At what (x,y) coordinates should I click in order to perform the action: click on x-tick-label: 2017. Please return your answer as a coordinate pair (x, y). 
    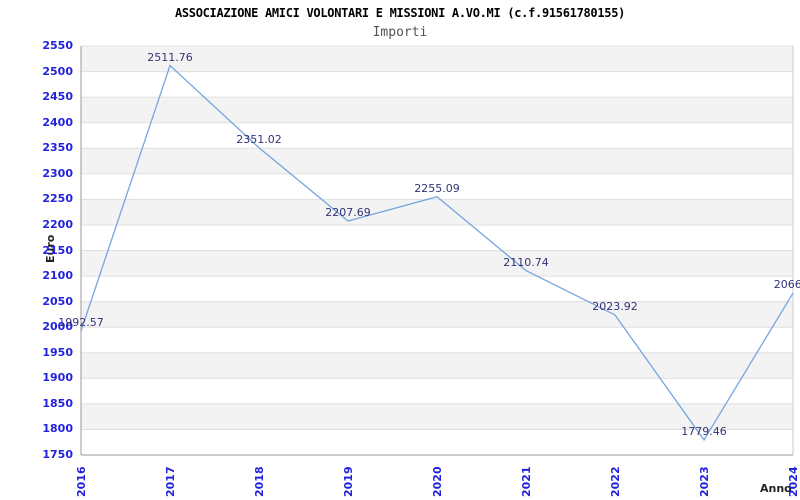
    Looking at the image, I should click on (170, 481).